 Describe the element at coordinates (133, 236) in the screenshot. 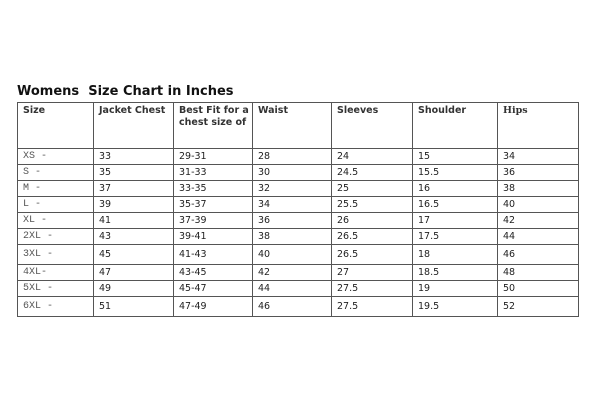

I see `cell-jacket-chest: 43` at that location.